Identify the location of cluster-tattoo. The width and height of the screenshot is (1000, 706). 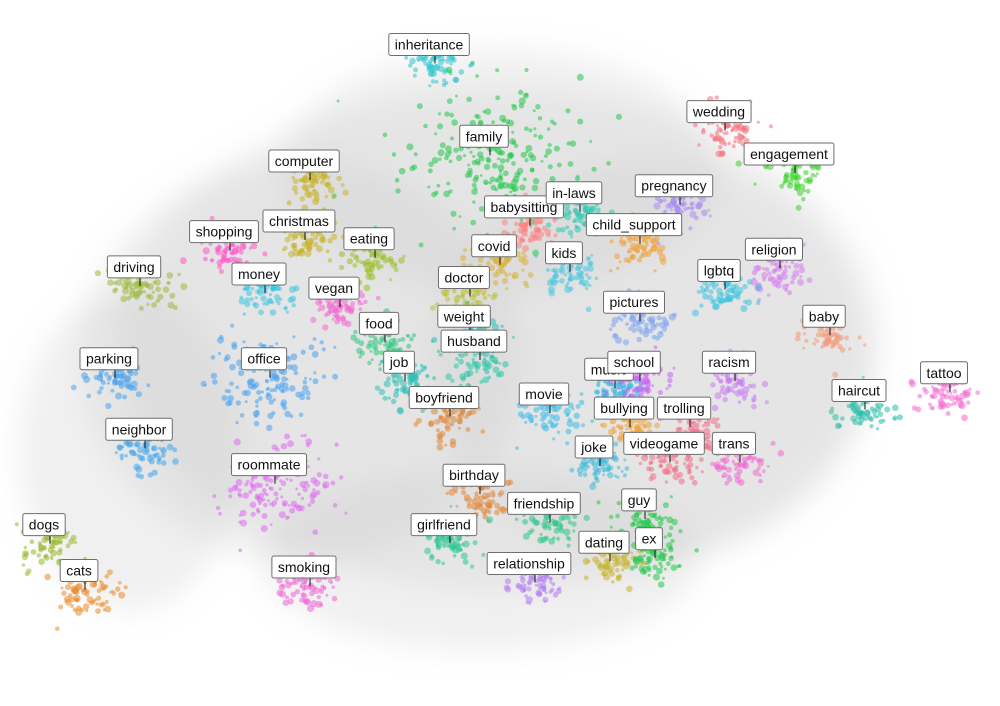
(944, 395).